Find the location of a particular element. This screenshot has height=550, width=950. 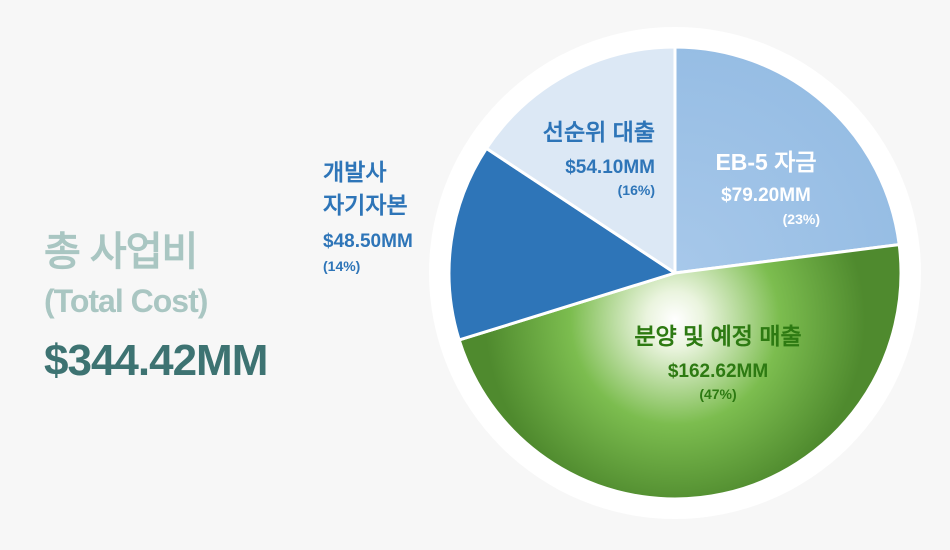

pie-slice-senior is located at coordinates (580, 160).